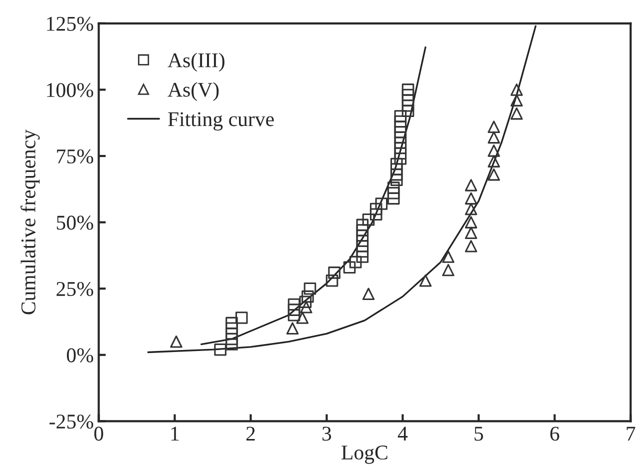 Image resolution: width=637 pixels, height=468 pixels. Describe the element at coordinates (70, 90) in the screenshot. I see `y-tick-label: 100%` at that location.